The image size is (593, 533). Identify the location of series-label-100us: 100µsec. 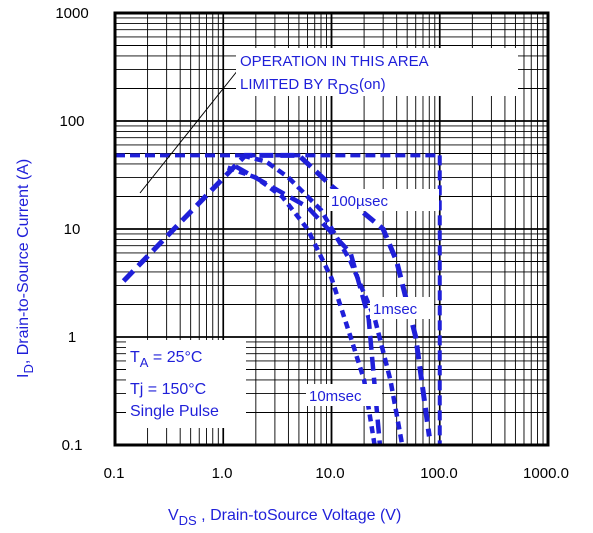
(360, 201).